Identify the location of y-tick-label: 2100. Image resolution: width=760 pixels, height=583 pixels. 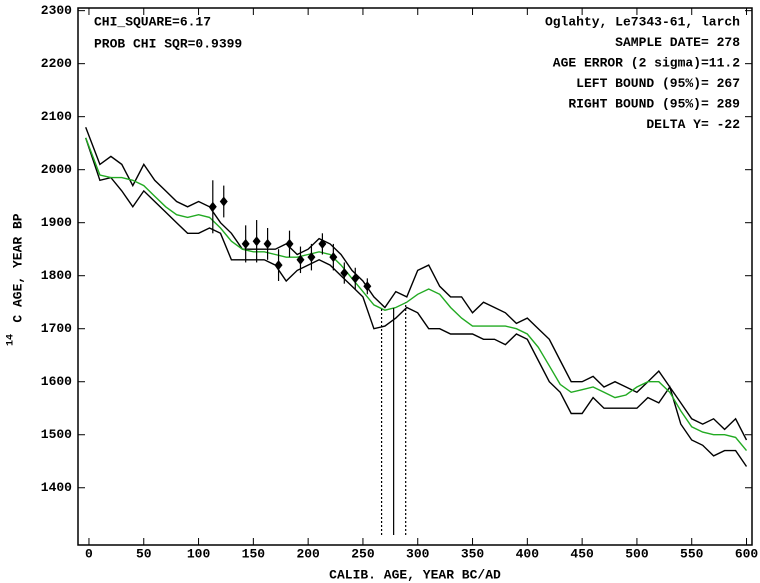
(56, 116).